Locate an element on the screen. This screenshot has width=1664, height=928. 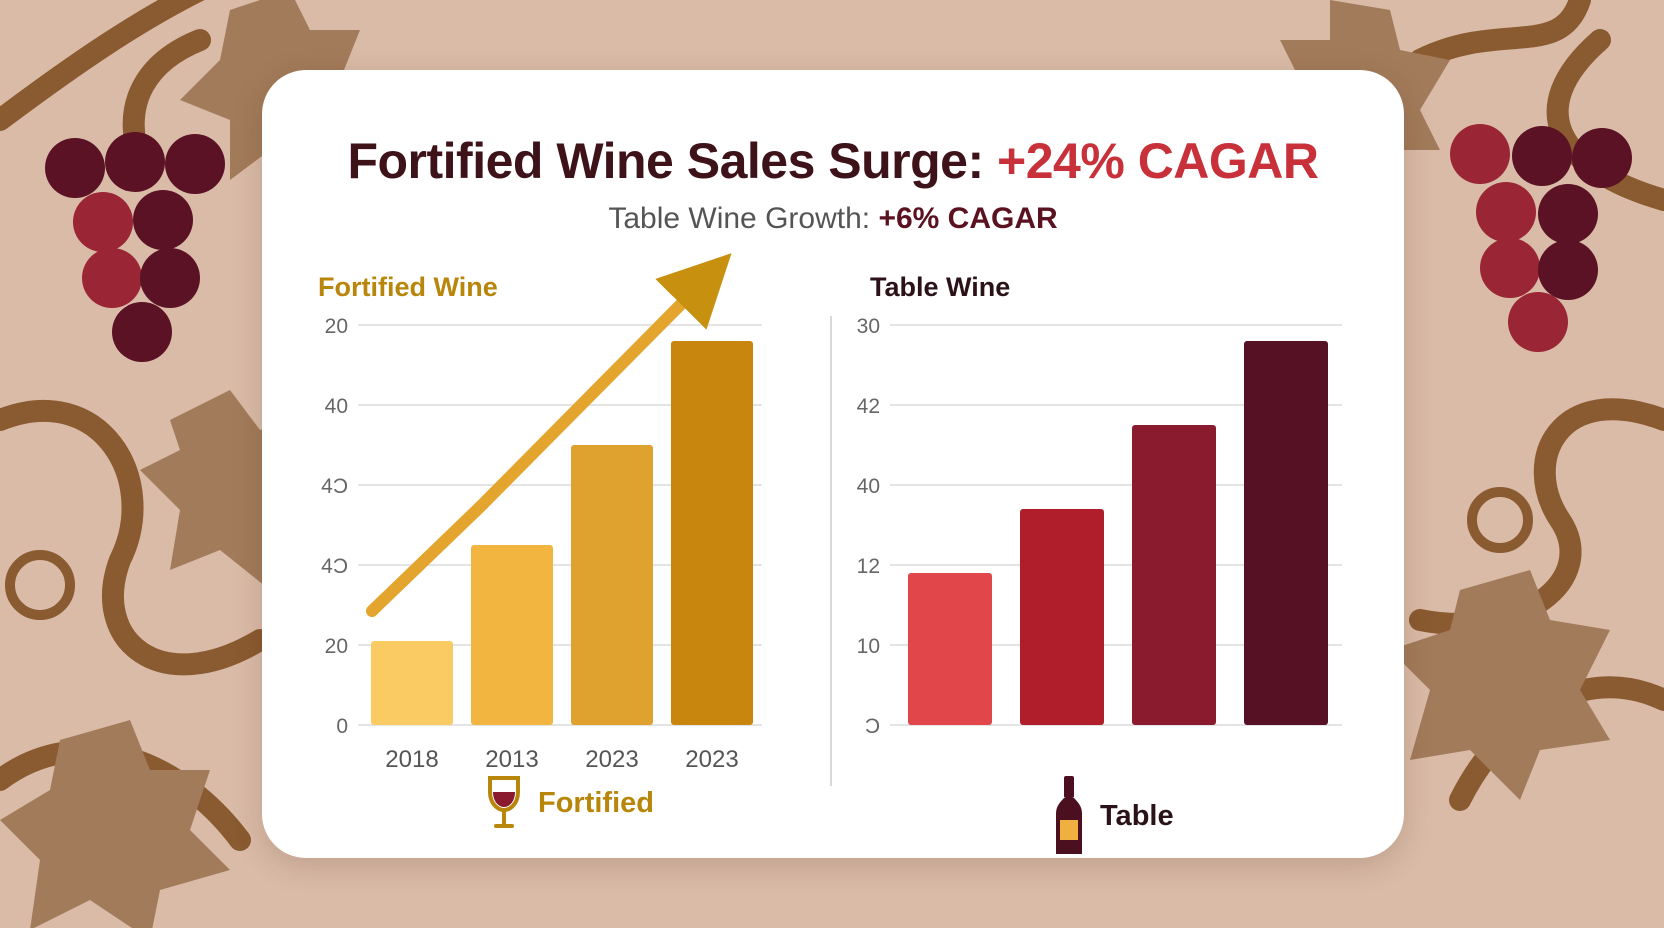
table-legend: Table is located at coordinates (1114, 816).